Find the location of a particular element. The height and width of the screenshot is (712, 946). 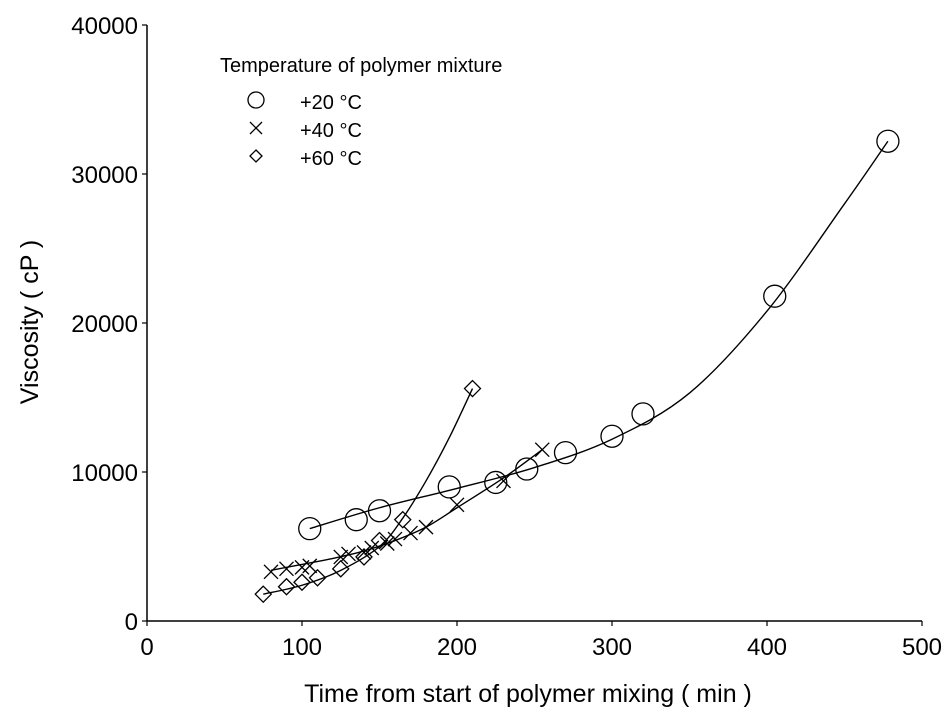

y-tick-label: 0 is located at coordinates (131, 622).